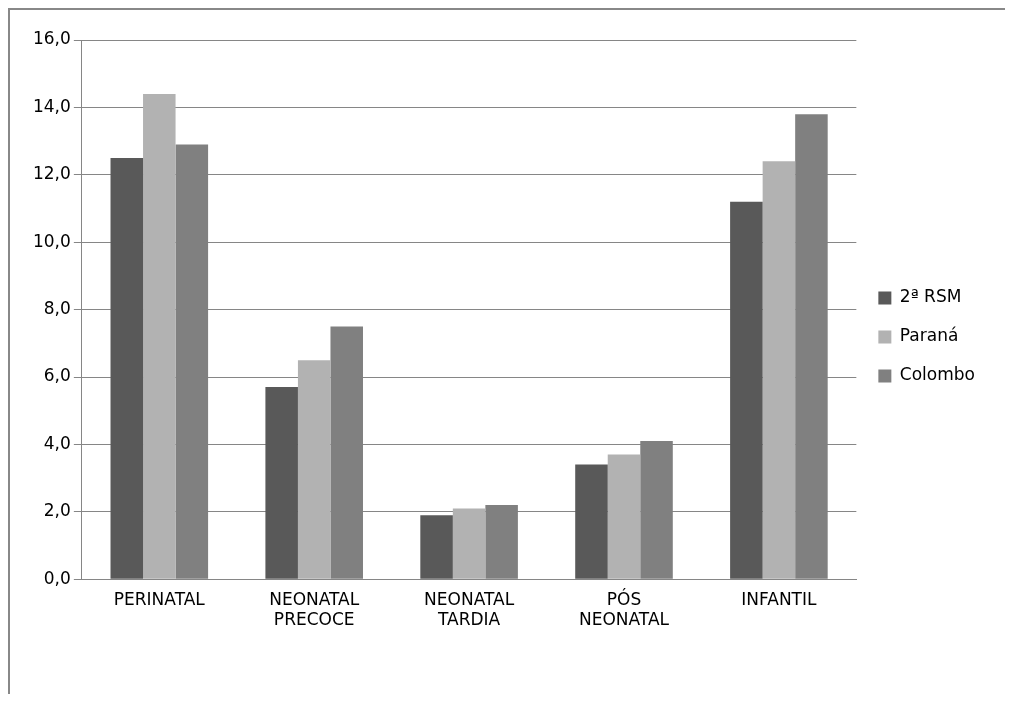 This screenshot has height=702, width=1013. I want to click on x-tick-label: NEONATAL TARDIA, so click(469, 609).